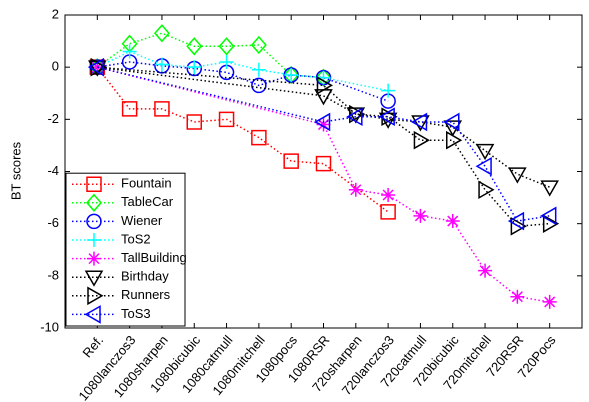  What do you see at coordinates (136, 313) in the screenshot?
I see `legend-label: ToS3` at bounding box center [136, 313].